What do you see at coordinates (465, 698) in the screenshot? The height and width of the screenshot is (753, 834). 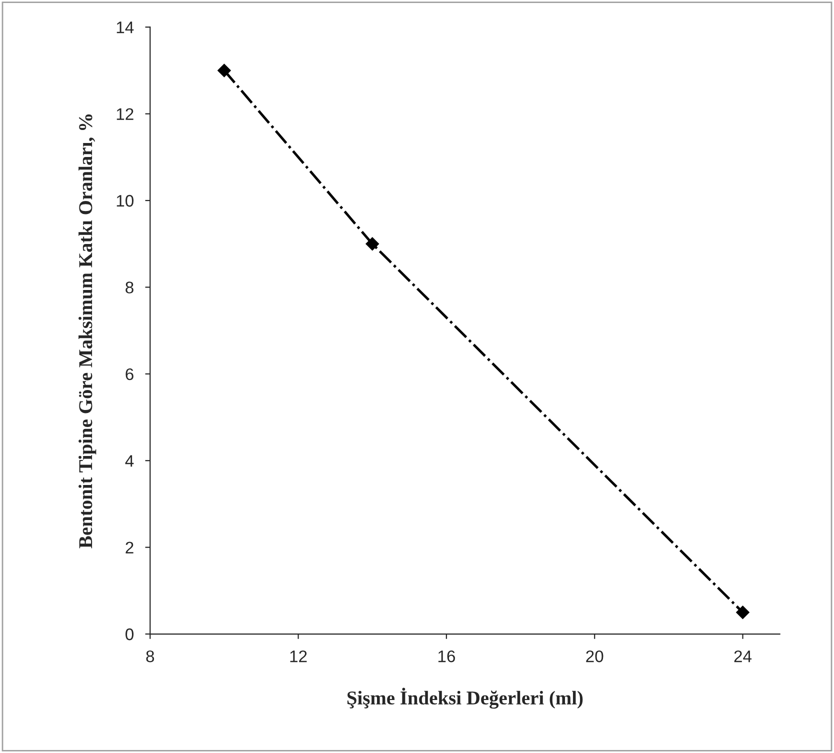 I see `x-axis-title: Şişme İndeksi Değerleri (ml)` at bounding box center [465, 698].